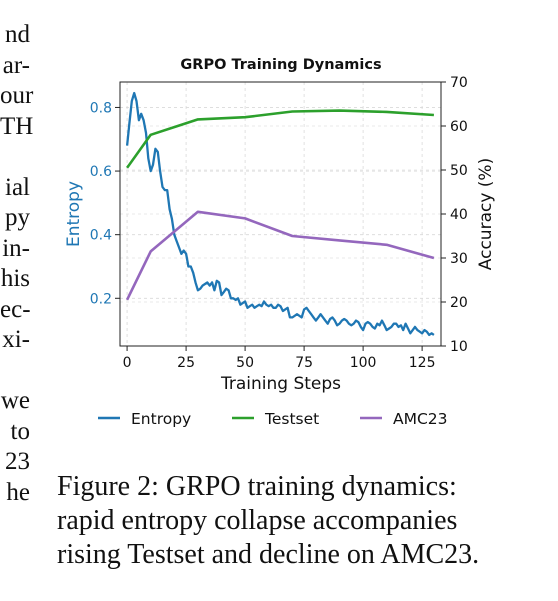 This screenshot has height=601, width=558. I want to click on legend: Entropy Testset AMC23, so click(273, 419).